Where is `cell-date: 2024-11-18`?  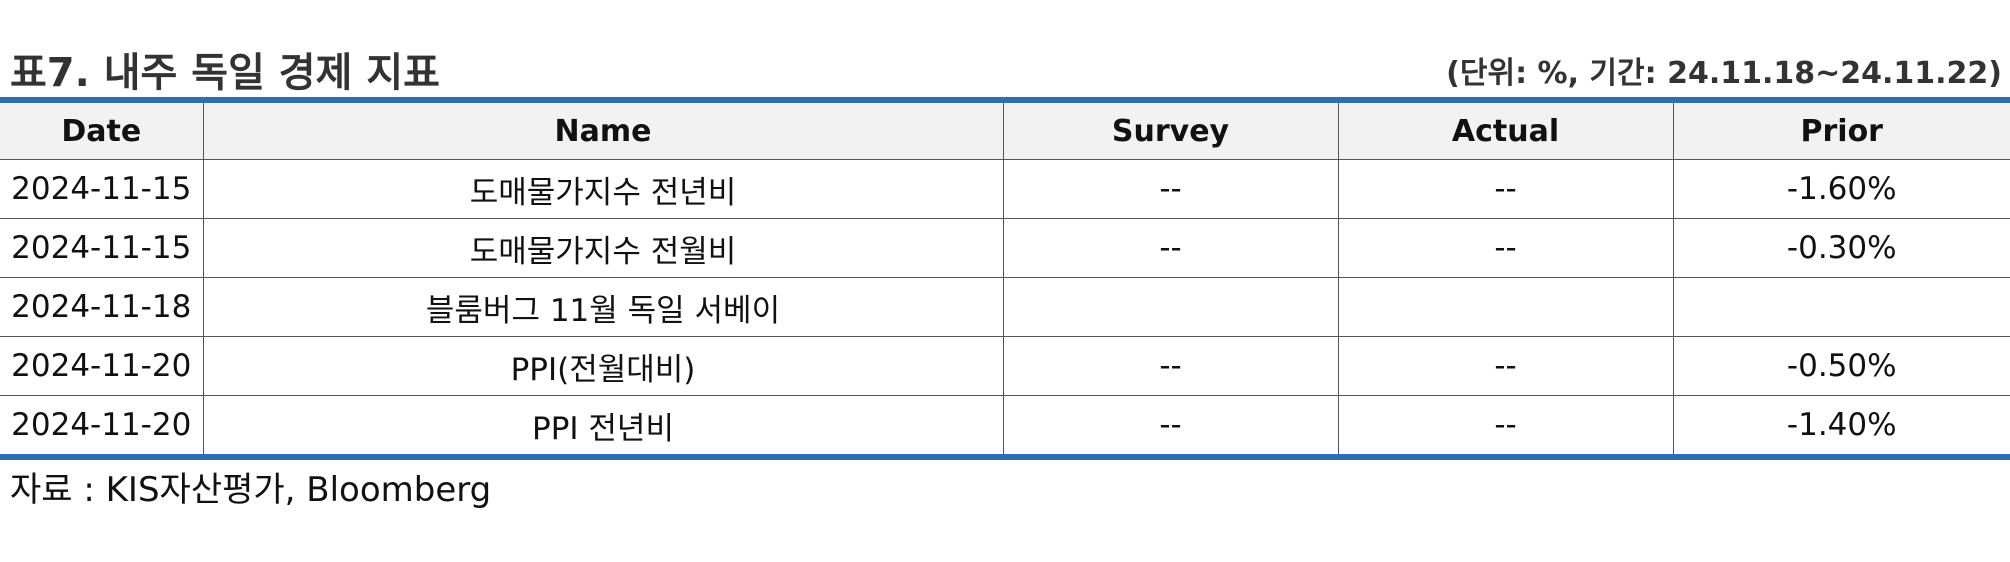 cell-date: 2024-11-18 is located at coordinates (102, 307).